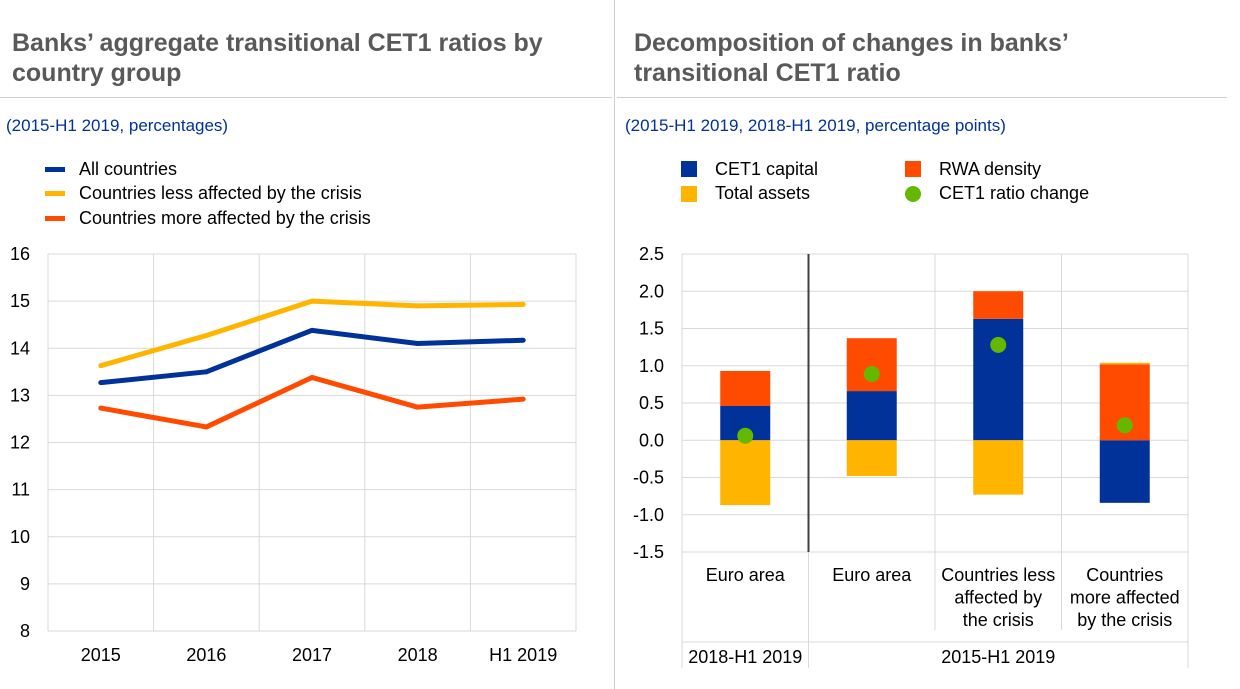  Describe the element at coordinates (25, 584) in the screenshot. I see `line-chart-ytick-9: 9` at that location.